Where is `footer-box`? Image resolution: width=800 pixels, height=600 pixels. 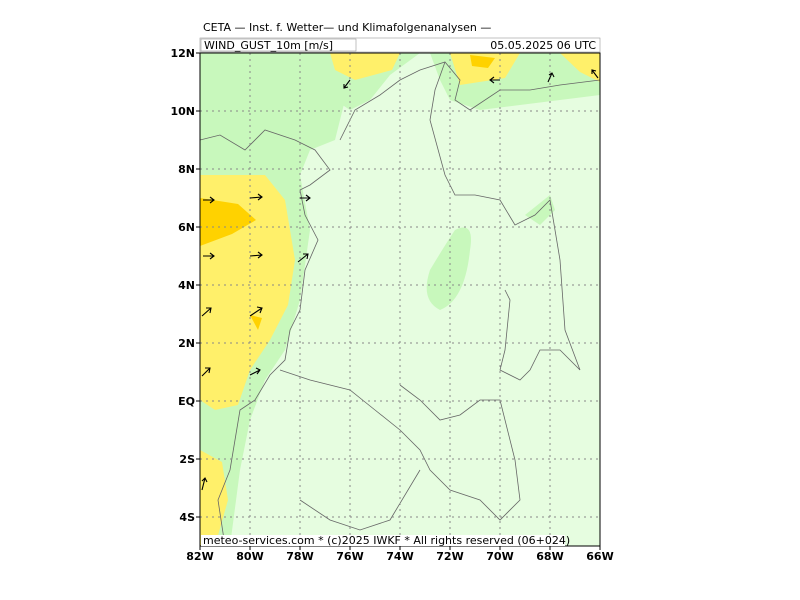
footer-box is located at coordinates (383, 540).